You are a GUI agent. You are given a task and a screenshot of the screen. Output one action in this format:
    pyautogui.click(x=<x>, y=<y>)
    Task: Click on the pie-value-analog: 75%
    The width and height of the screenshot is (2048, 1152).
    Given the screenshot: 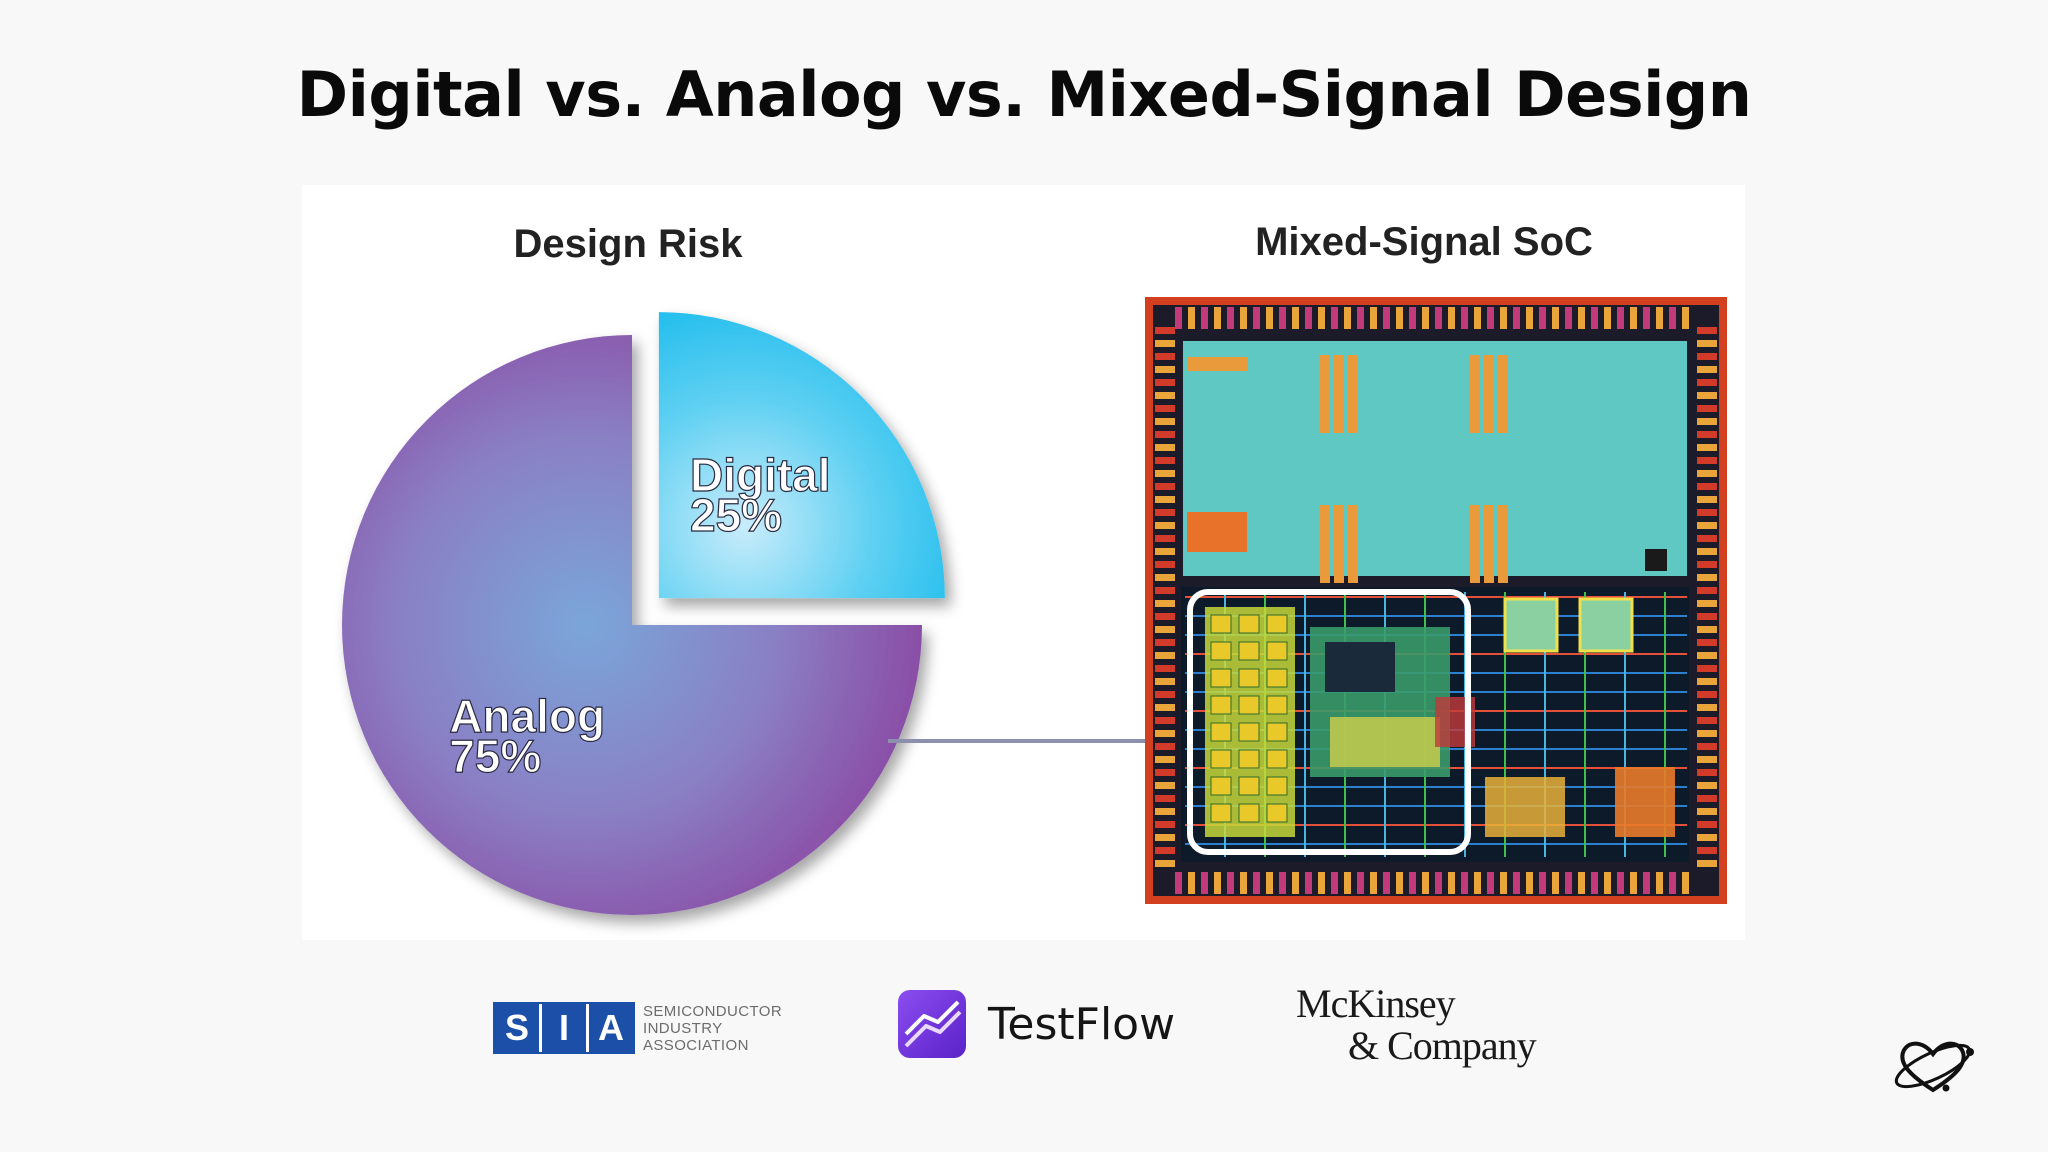 What is the action you would take?
    pyautogui.click(x=495, y=756)
    